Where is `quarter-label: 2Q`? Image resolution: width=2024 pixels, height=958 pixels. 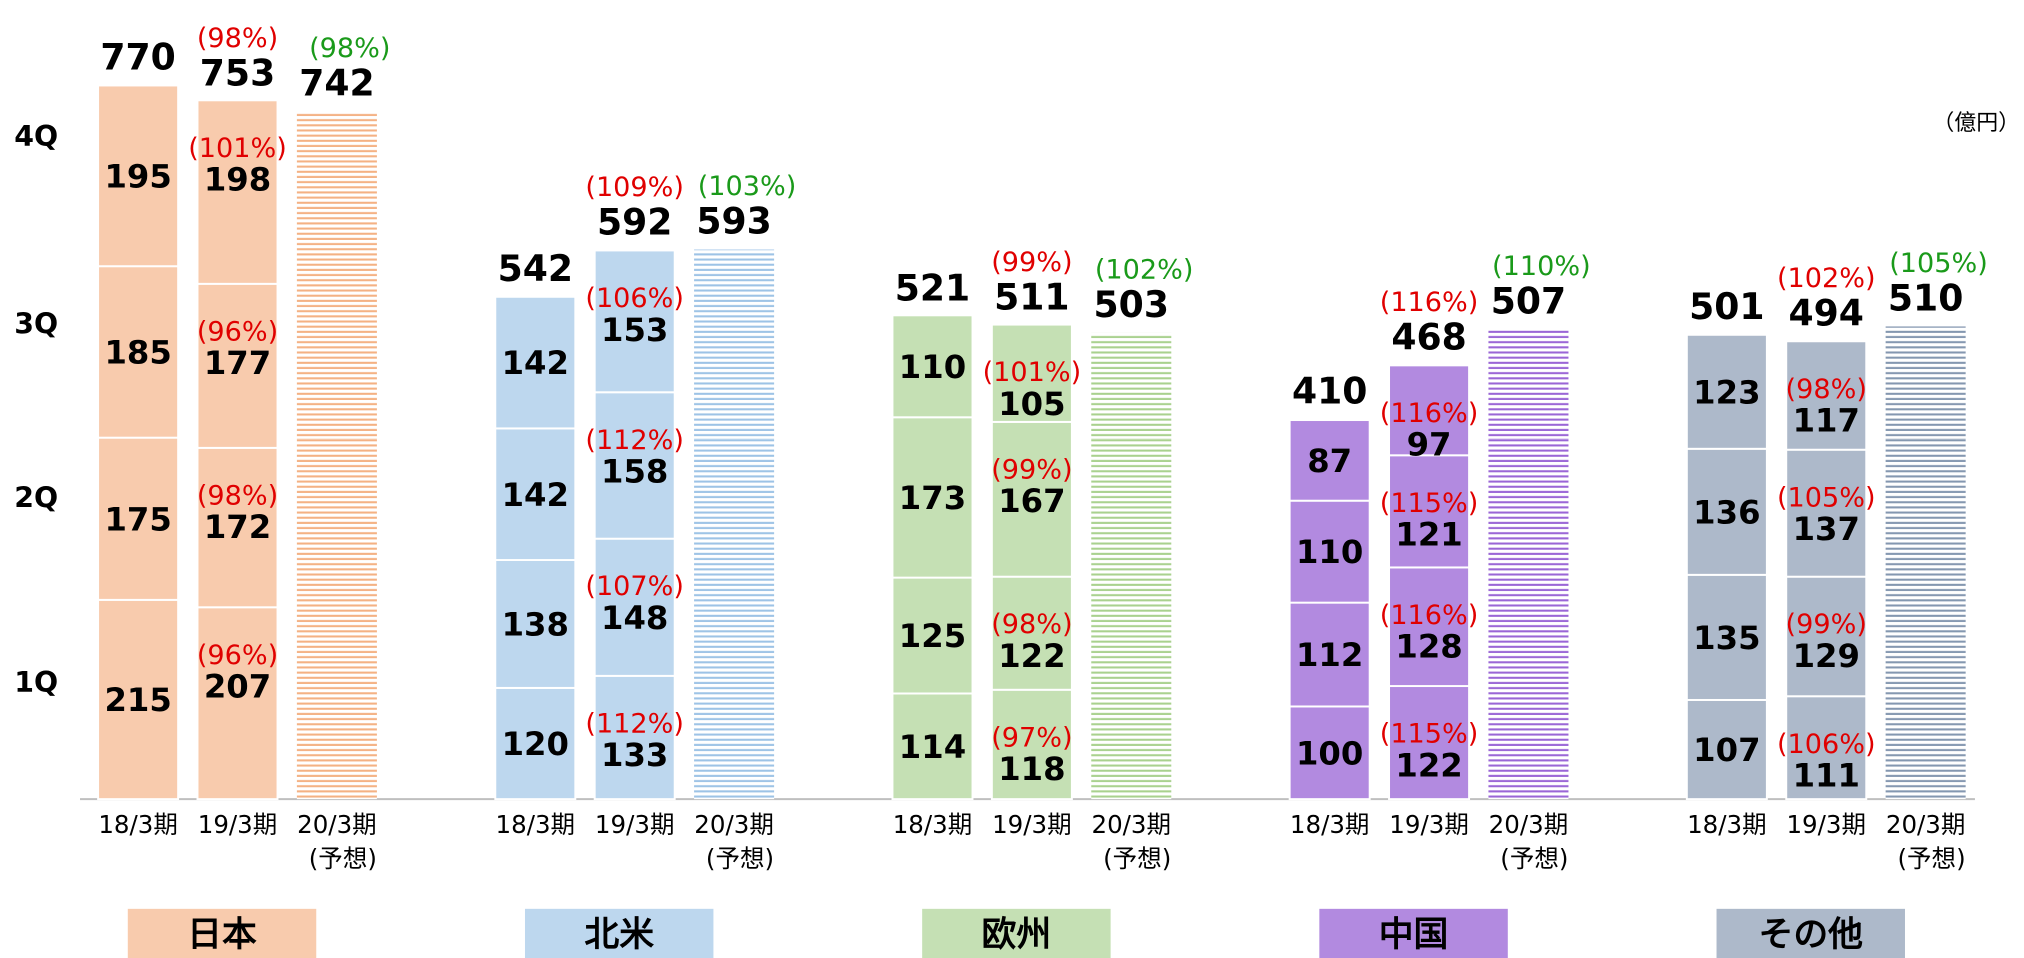 quarter-label: 2Q is located at coordinates (36, 498).